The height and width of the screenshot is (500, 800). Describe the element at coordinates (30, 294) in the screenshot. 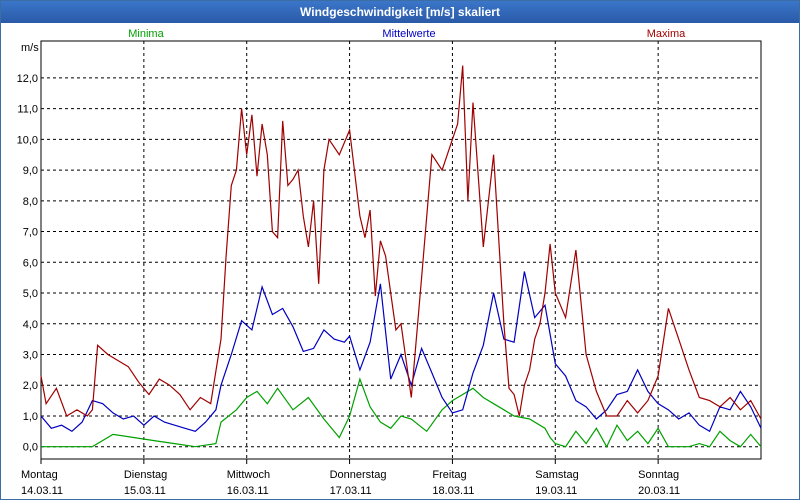

I see `y-tick-label: 5,0` at that location.